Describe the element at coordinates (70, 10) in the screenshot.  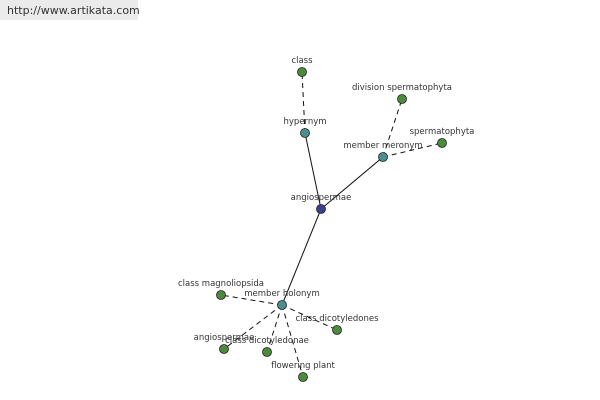
I see `header-url: http://www.artikata.com` at that location.